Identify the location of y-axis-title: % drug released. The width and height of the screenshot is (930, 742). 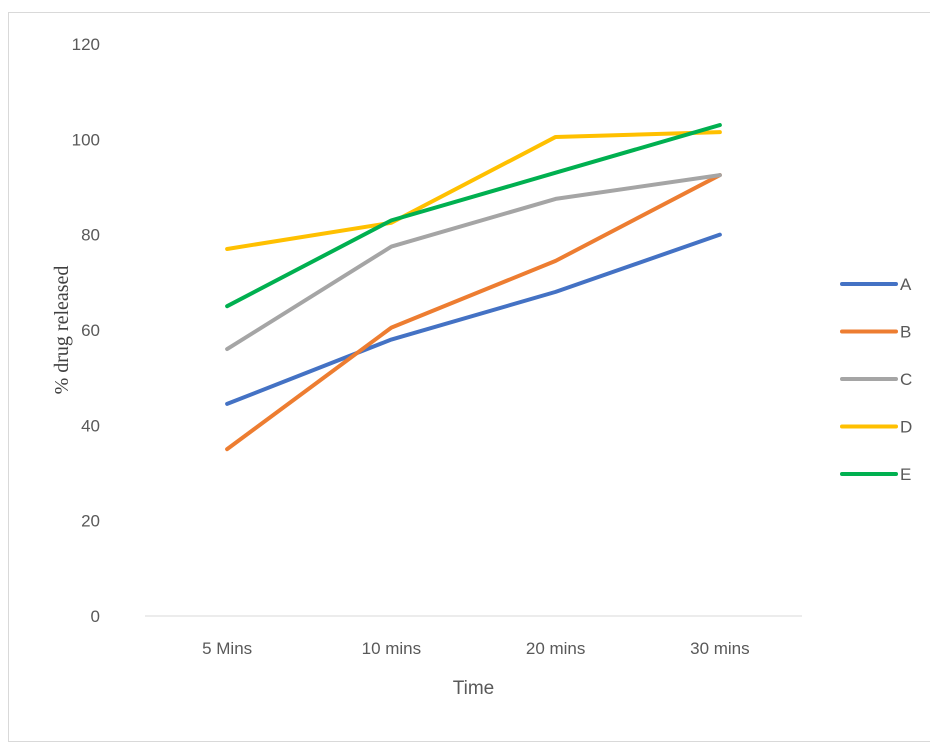
(62, 330).